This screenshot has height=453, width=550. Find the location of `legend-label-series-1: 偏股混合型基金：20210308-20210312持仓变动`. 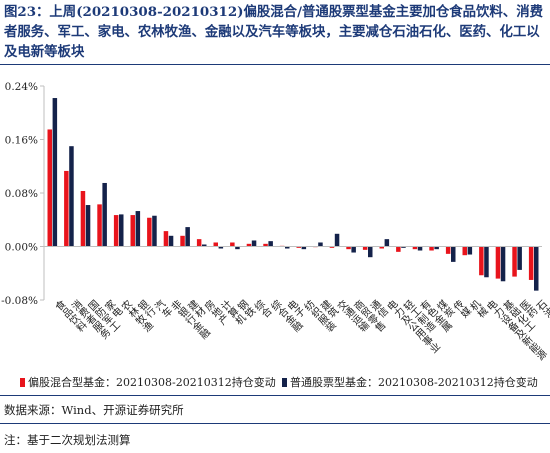

legend-label-series-1: 偏股混合型基金：20210308-20210312持仓变动 is located at coordinates (152, 382).